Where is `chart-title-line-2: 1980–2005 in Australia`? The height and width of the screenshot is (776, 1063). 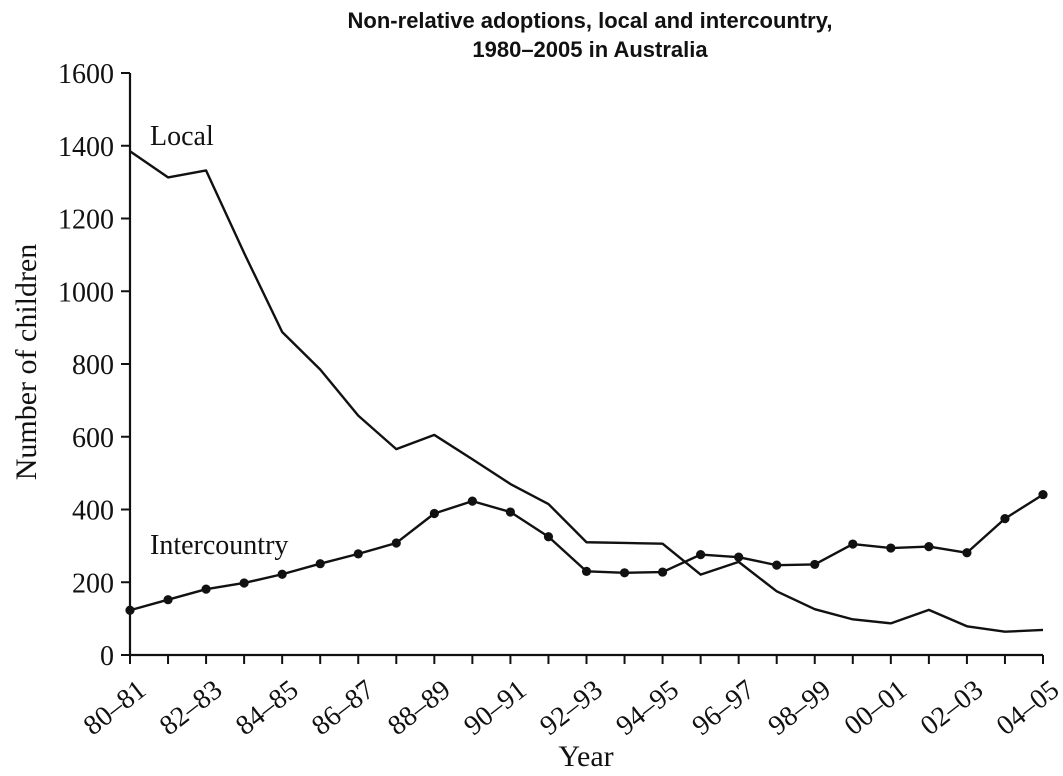
chart-title-line-2: 1980–2005 in Australia is located at coordinates (590, 49).